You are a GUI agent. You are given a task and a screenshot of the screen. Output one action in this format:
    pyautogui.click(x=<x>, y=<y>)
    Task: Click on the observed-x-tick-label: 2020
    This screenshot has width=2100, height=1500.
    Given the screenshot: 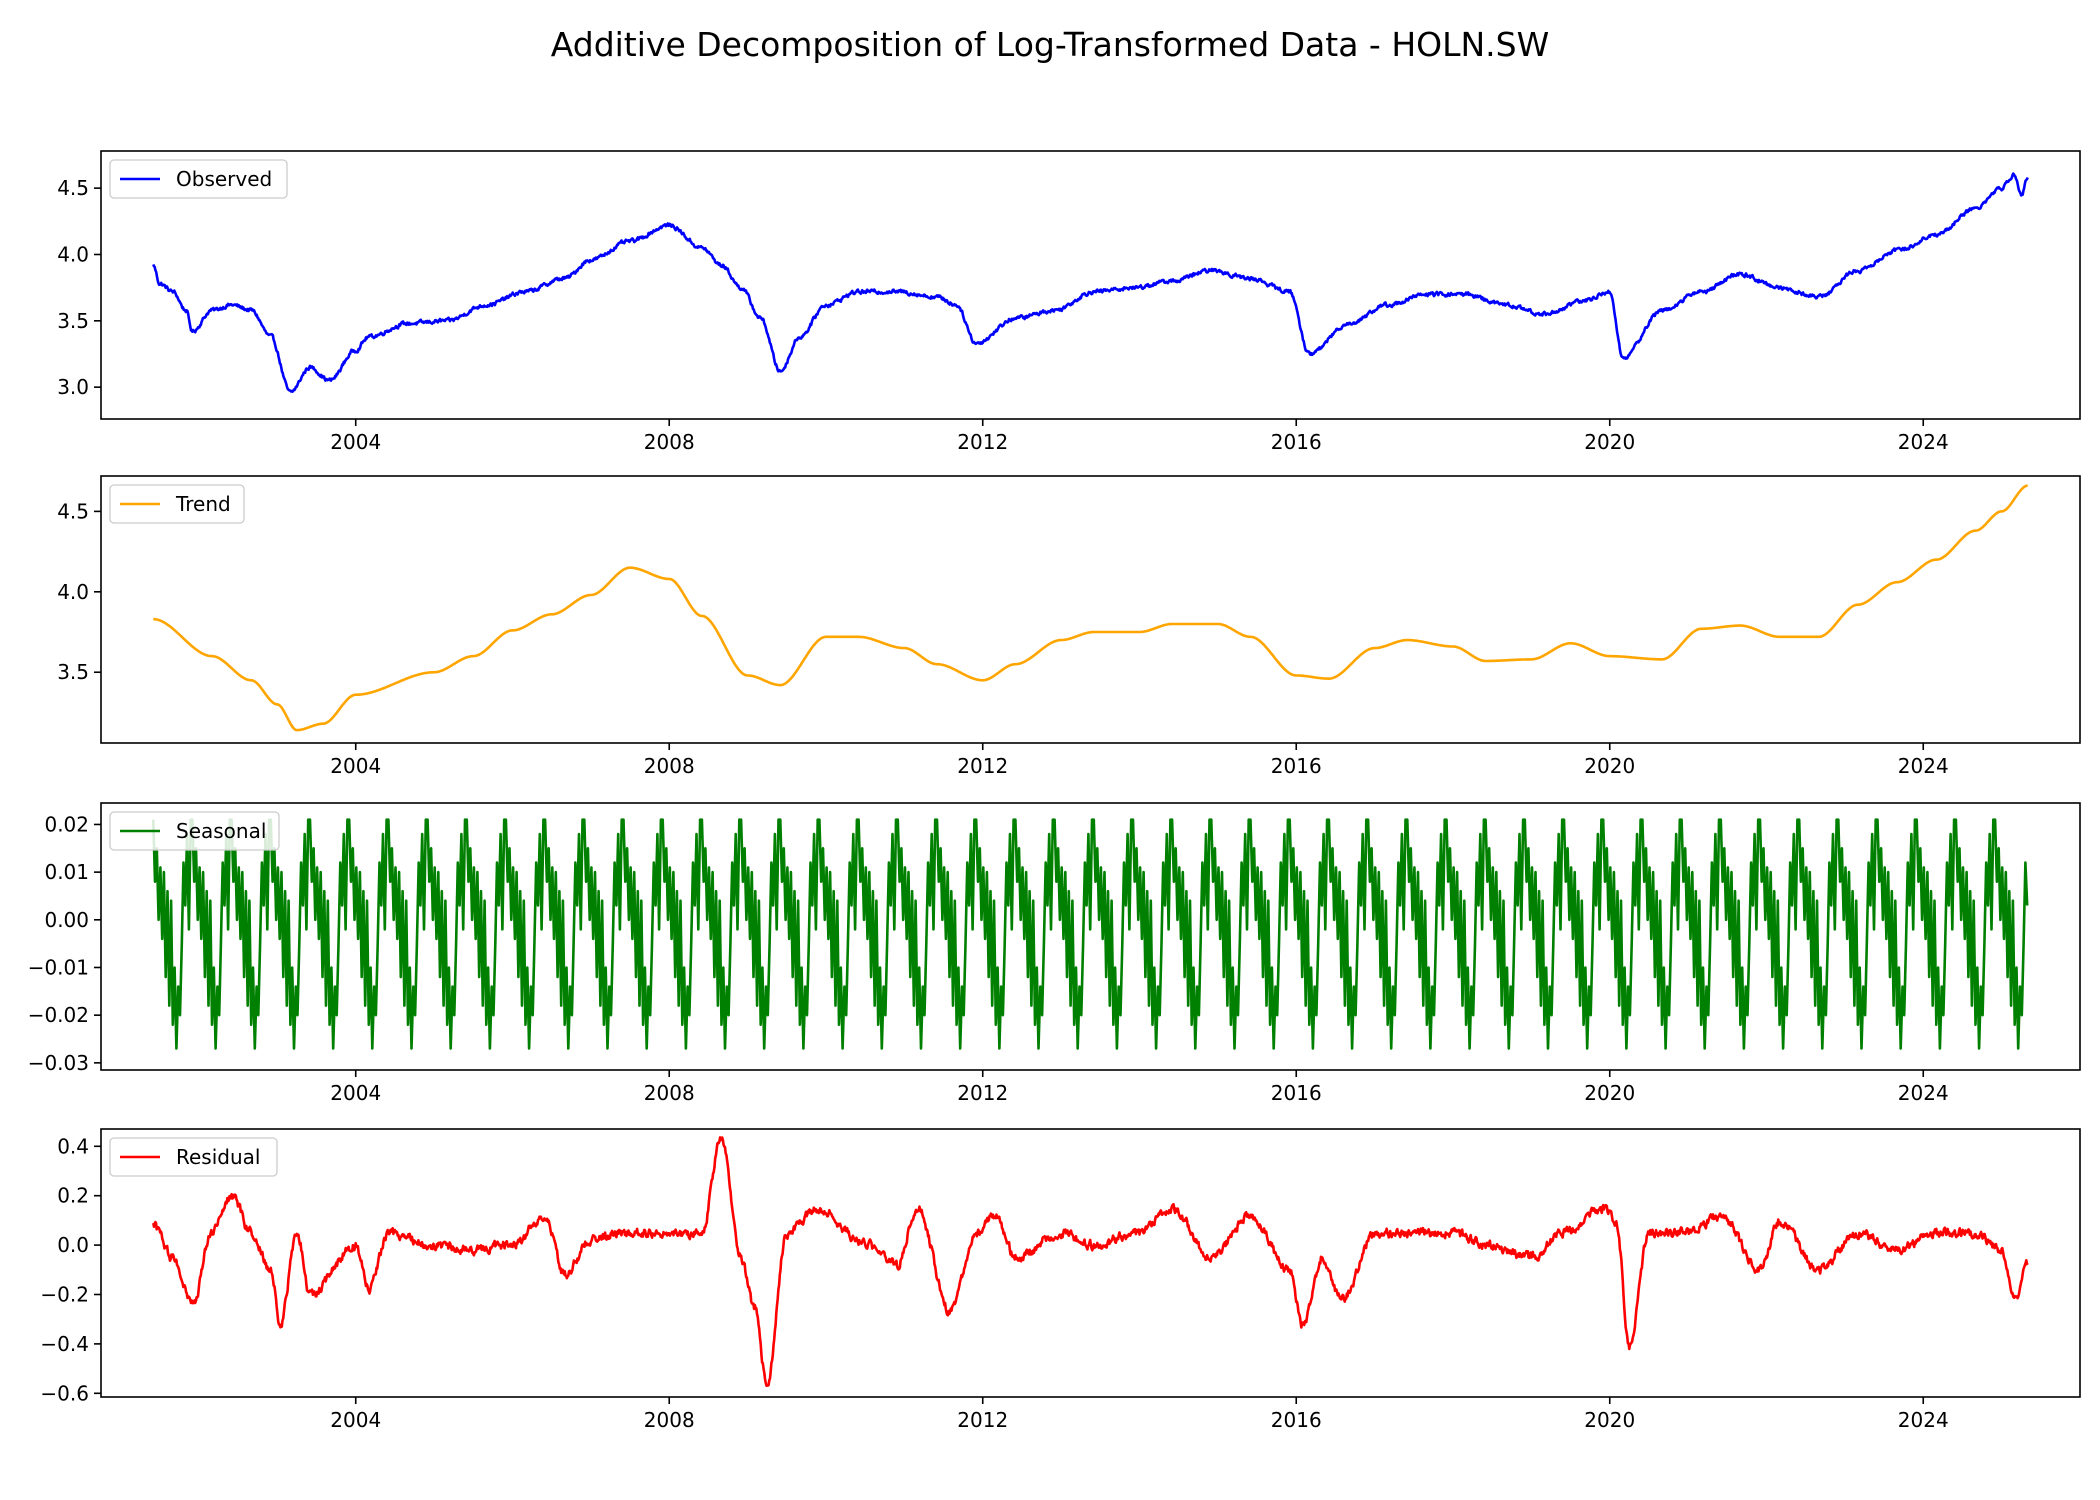 What is the action you would take?
    pyautogui.click(x=1609, y=442)
    